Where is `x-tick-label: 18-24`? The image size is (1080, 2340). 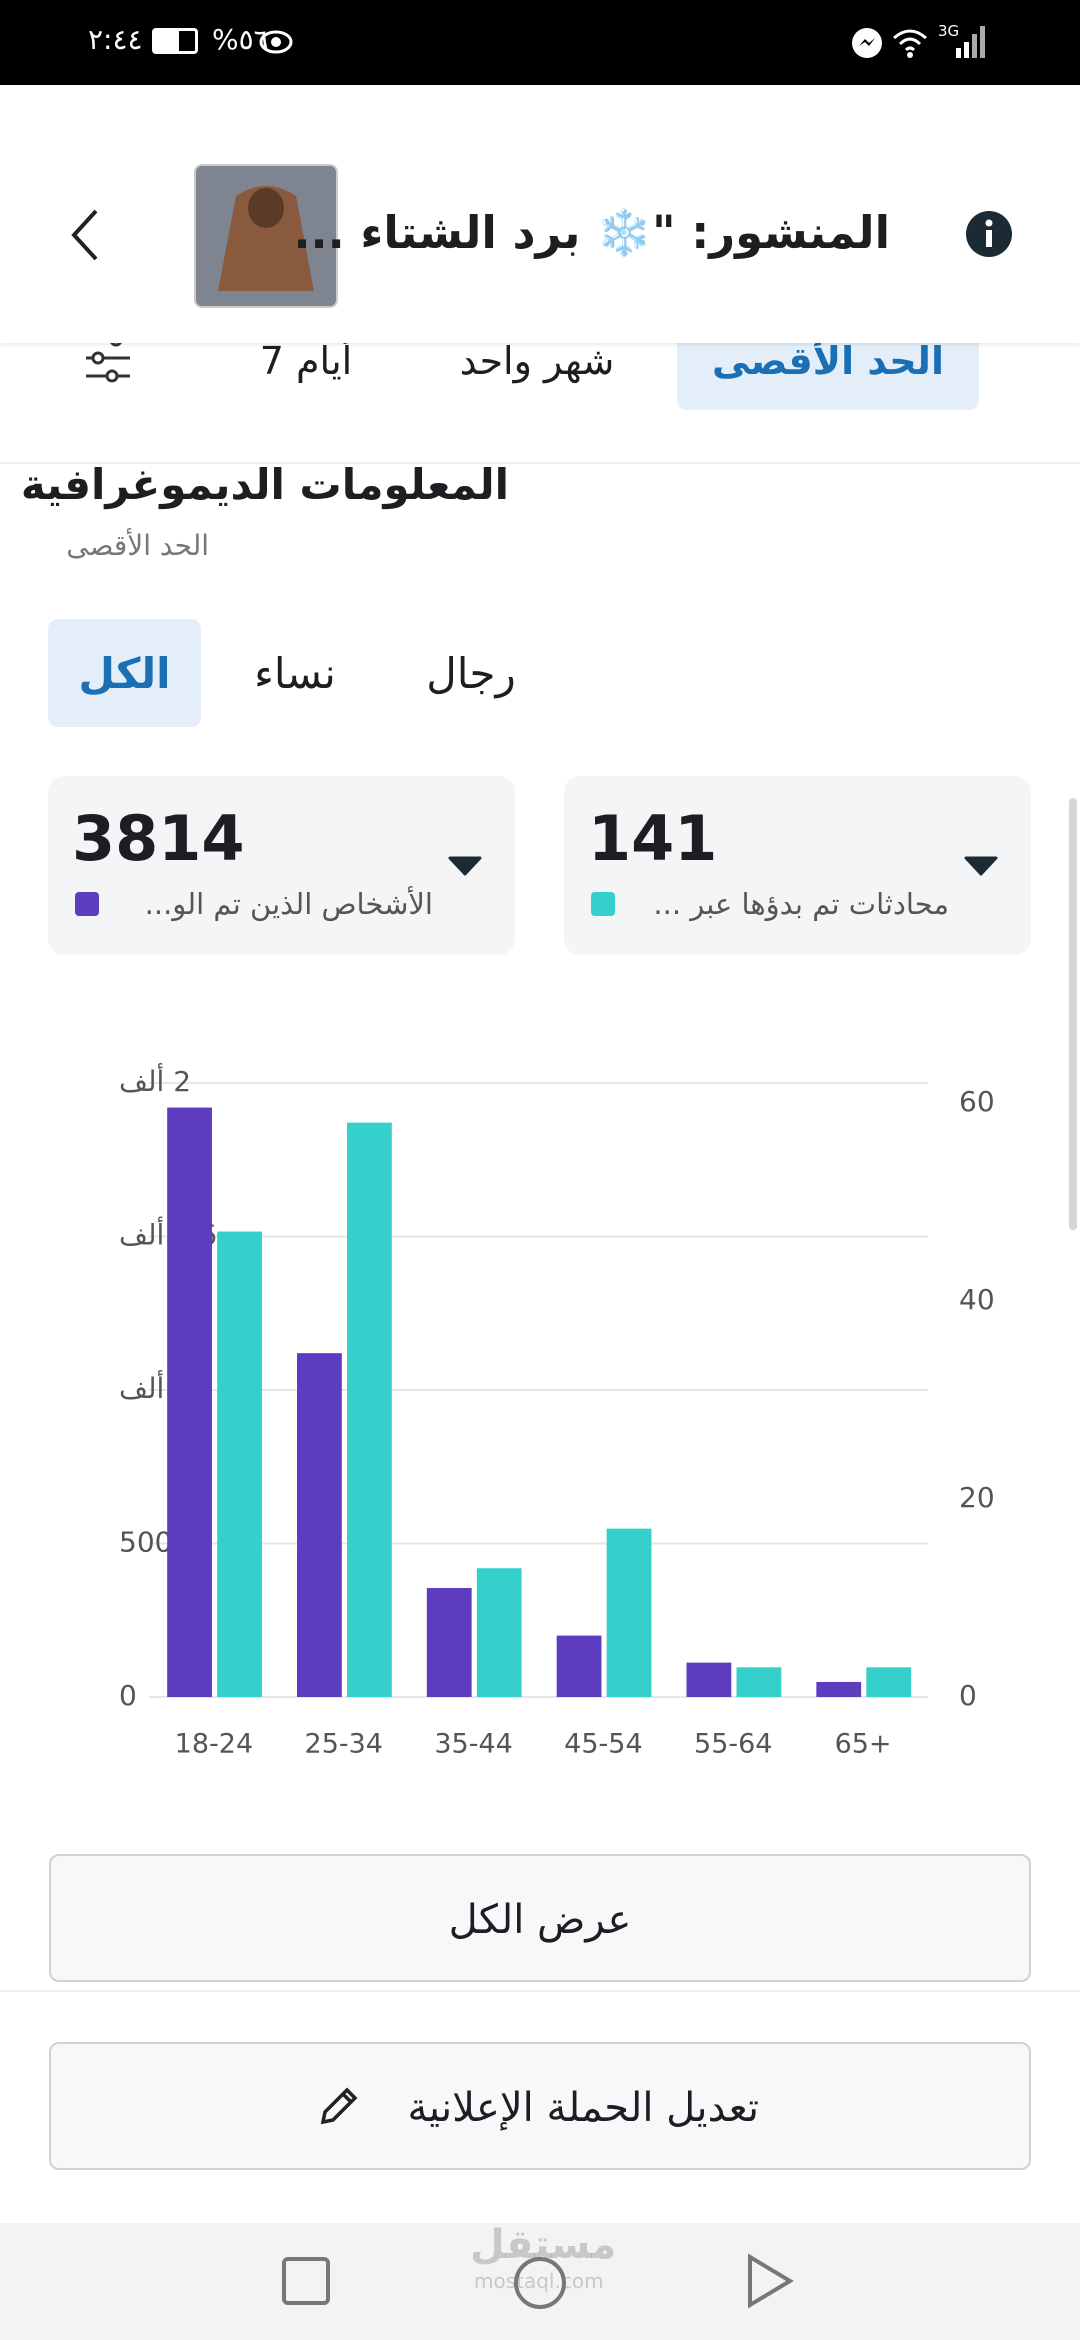 x-tick-label: 18-24 is located at coordinates (214, 1744).